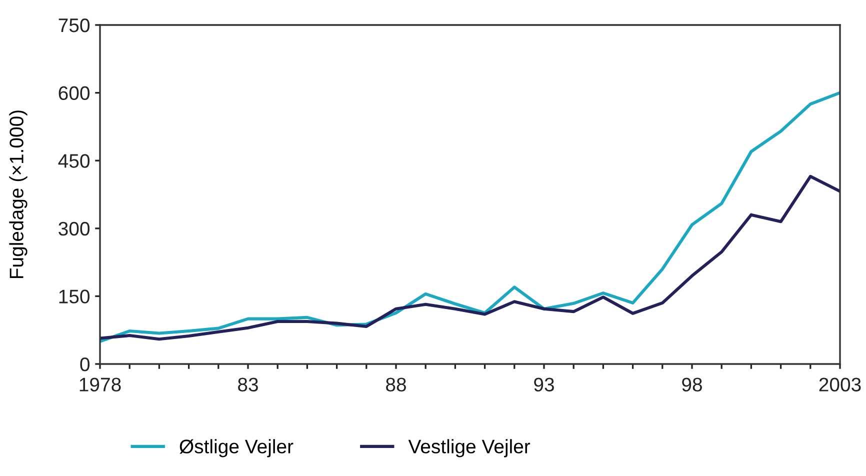 Image resolution: width=866 pixels, height=476 pixels. I want to click on y-axis-title: Fugledage (×1.000), so click(18, 194).